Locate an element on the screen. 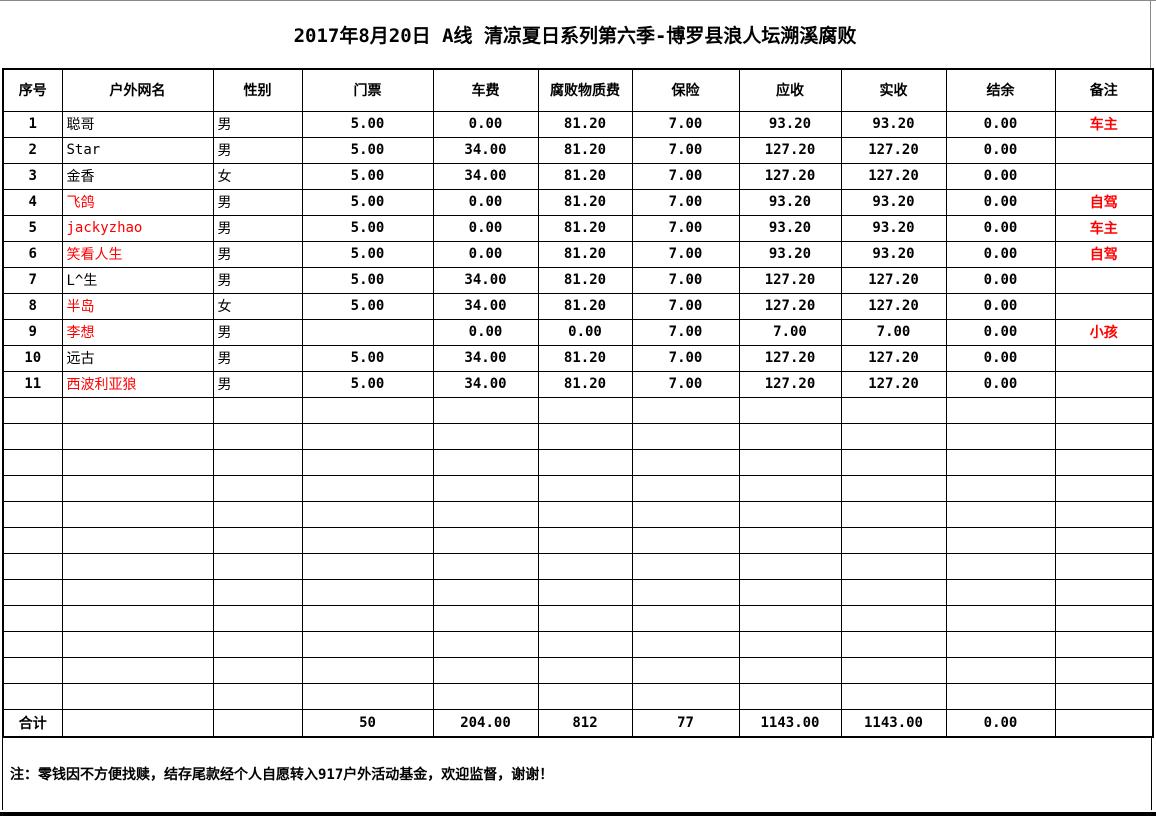 The image size is (1156, 817). page-bottom-rule is located at coordinates (578, 814).